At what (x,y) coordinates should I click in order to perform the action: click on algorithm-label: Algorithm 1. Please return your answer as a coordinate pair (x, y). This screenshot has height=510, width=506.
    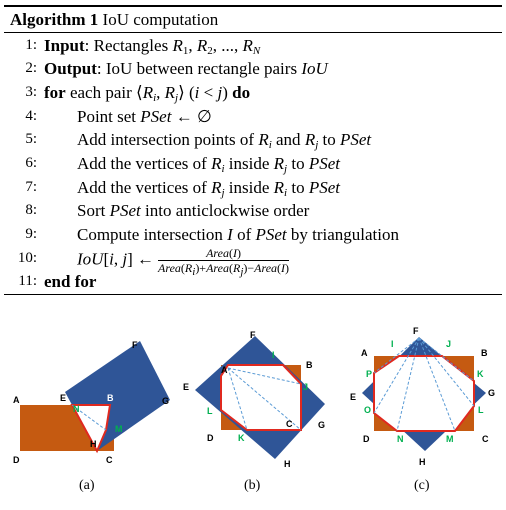
    Looking at the image, I should click on (54, 19).